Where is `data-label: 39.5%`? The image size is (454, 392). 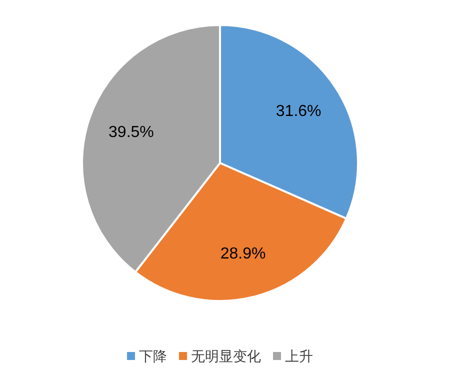 data-label: 39.5% is located at coordinates (131, 133).